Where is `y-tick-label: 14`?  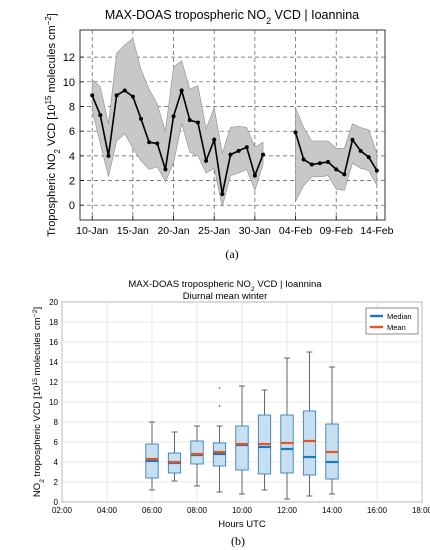
y-tick-label: 14 is located at coordinates (53, 362).